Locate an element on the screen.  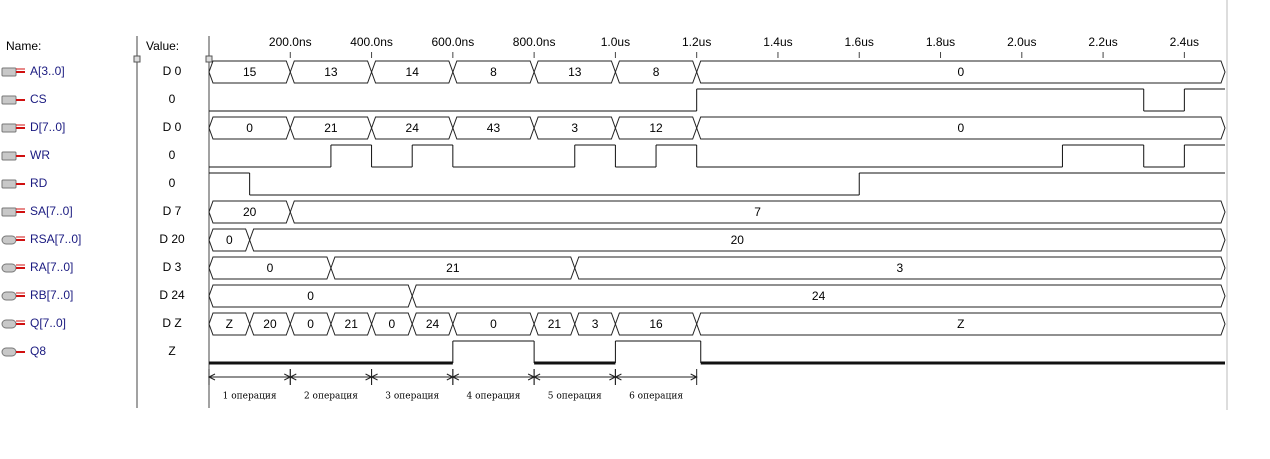
time-tick-label: 1.0us is located at coordinates (615, 42).